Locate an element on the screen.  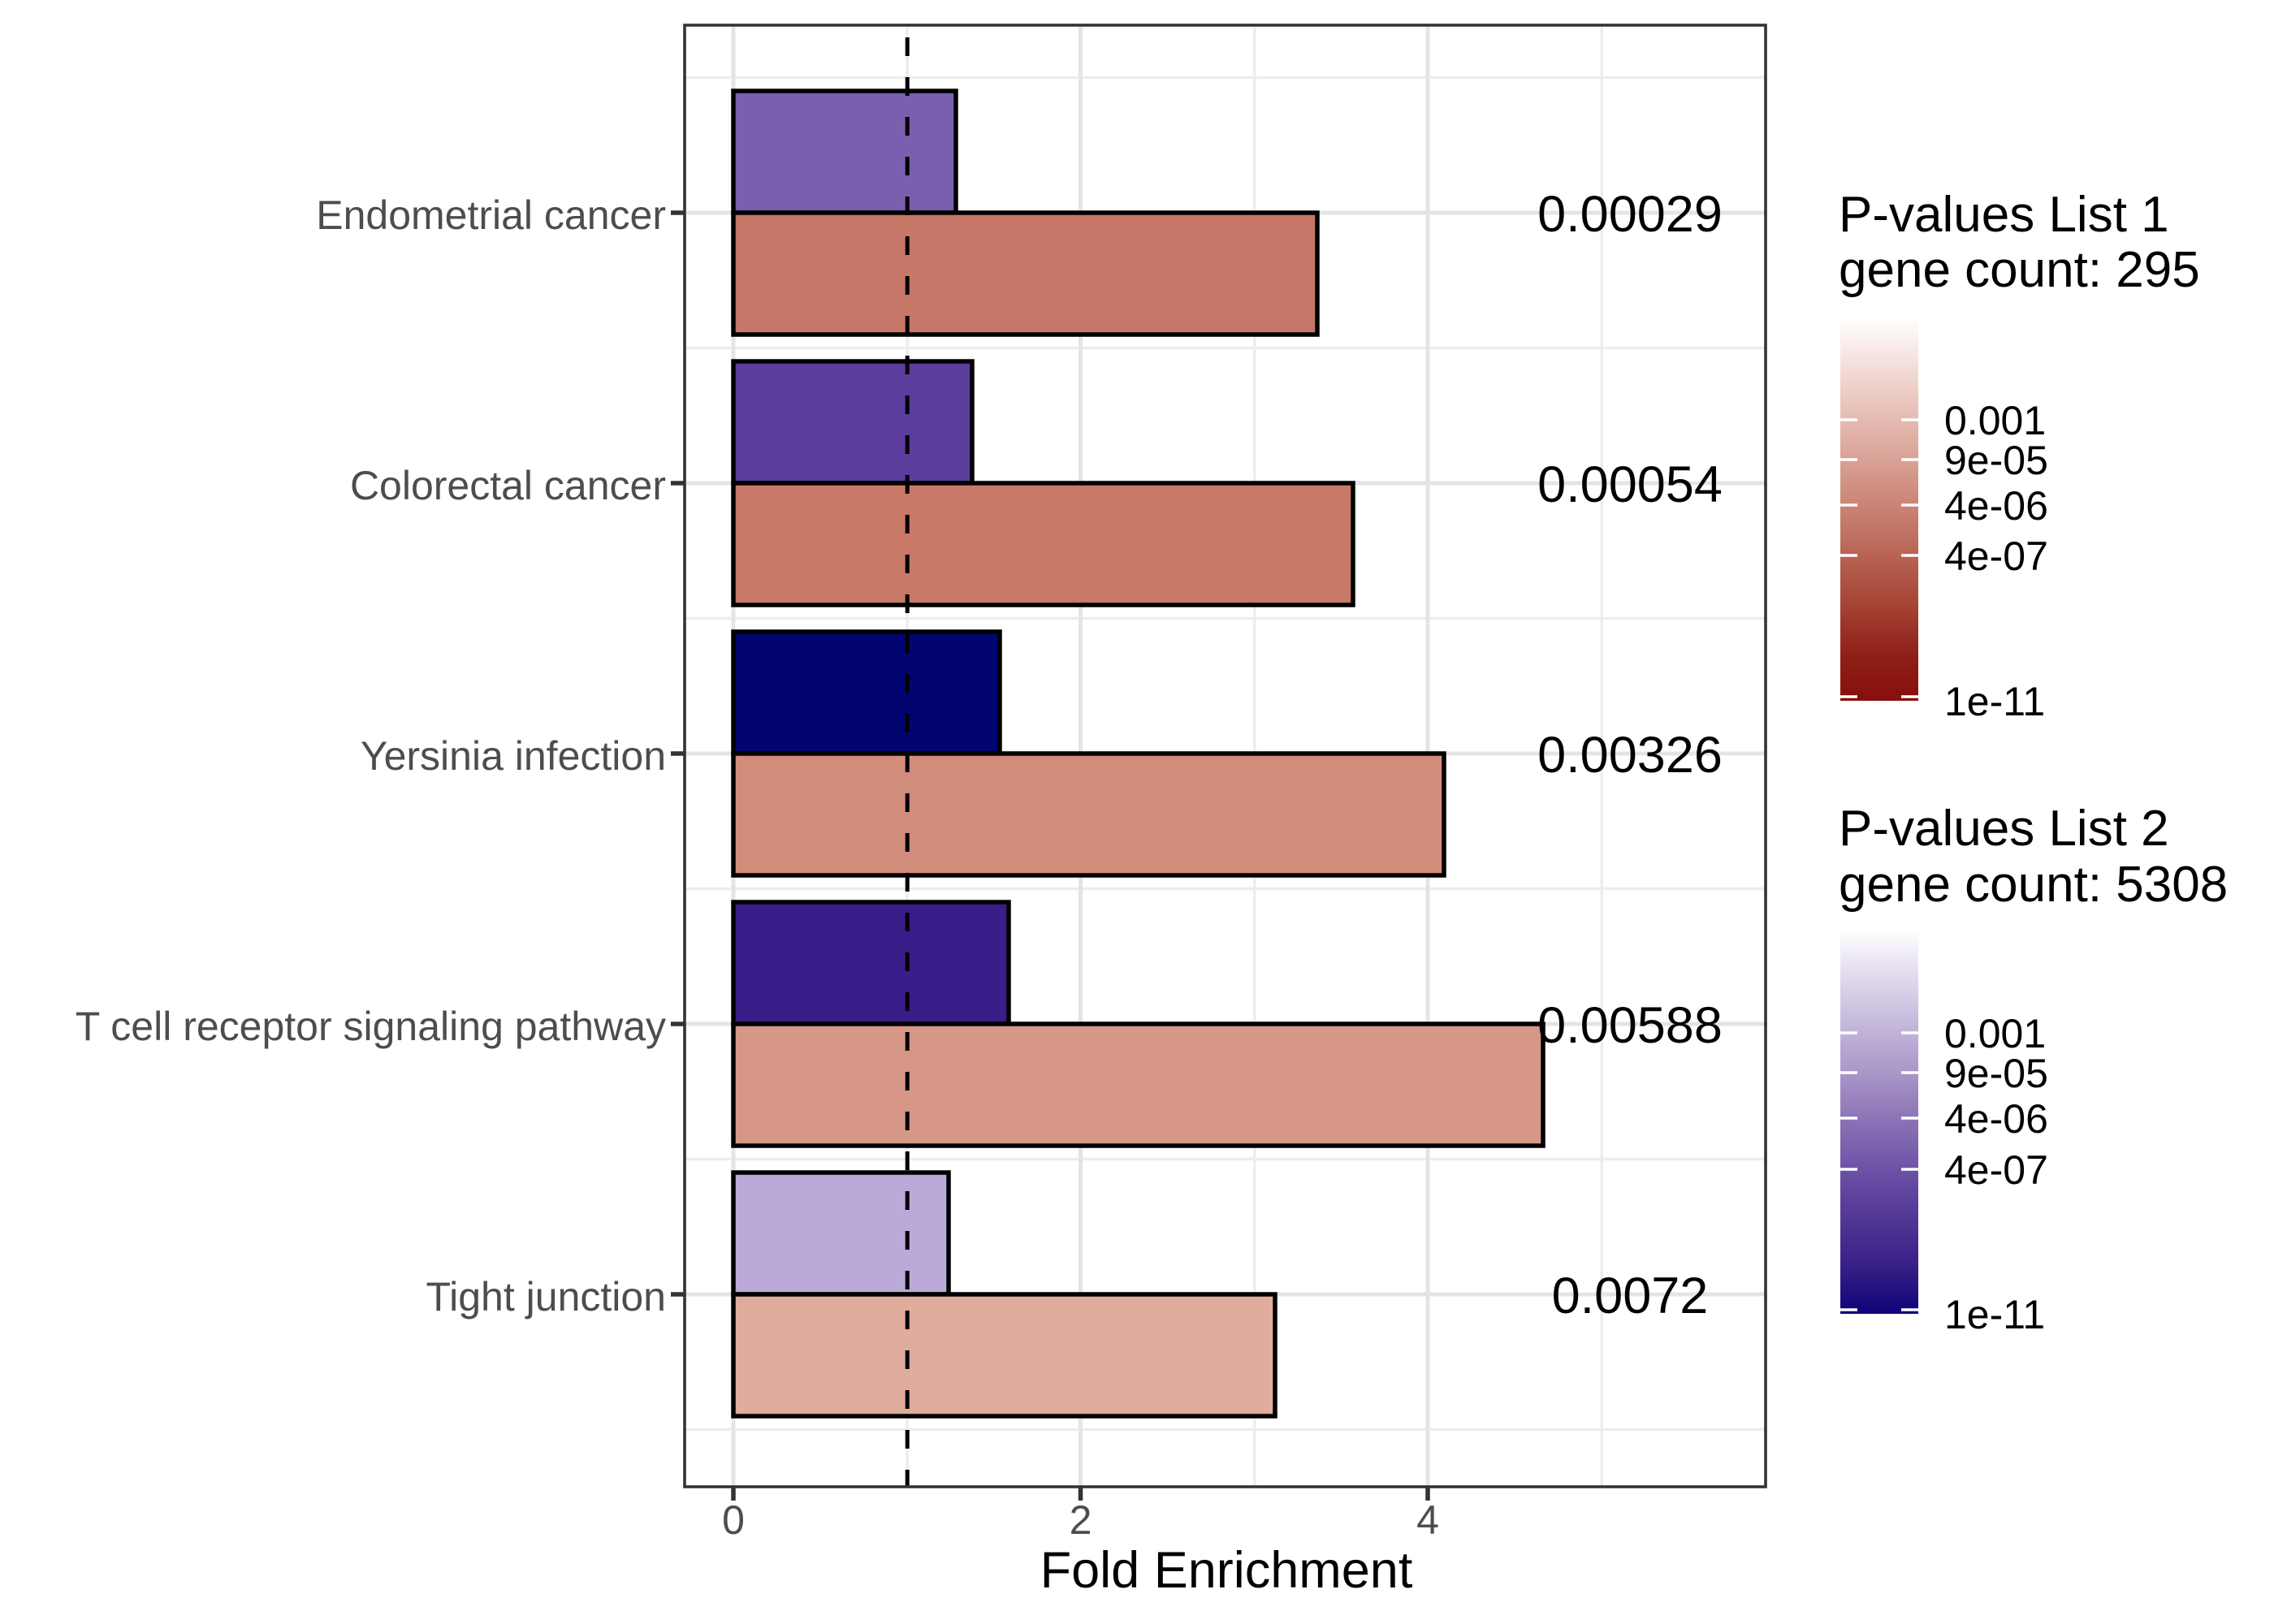
svg-text: 0.00054 is located at coordinates (1630, 485).